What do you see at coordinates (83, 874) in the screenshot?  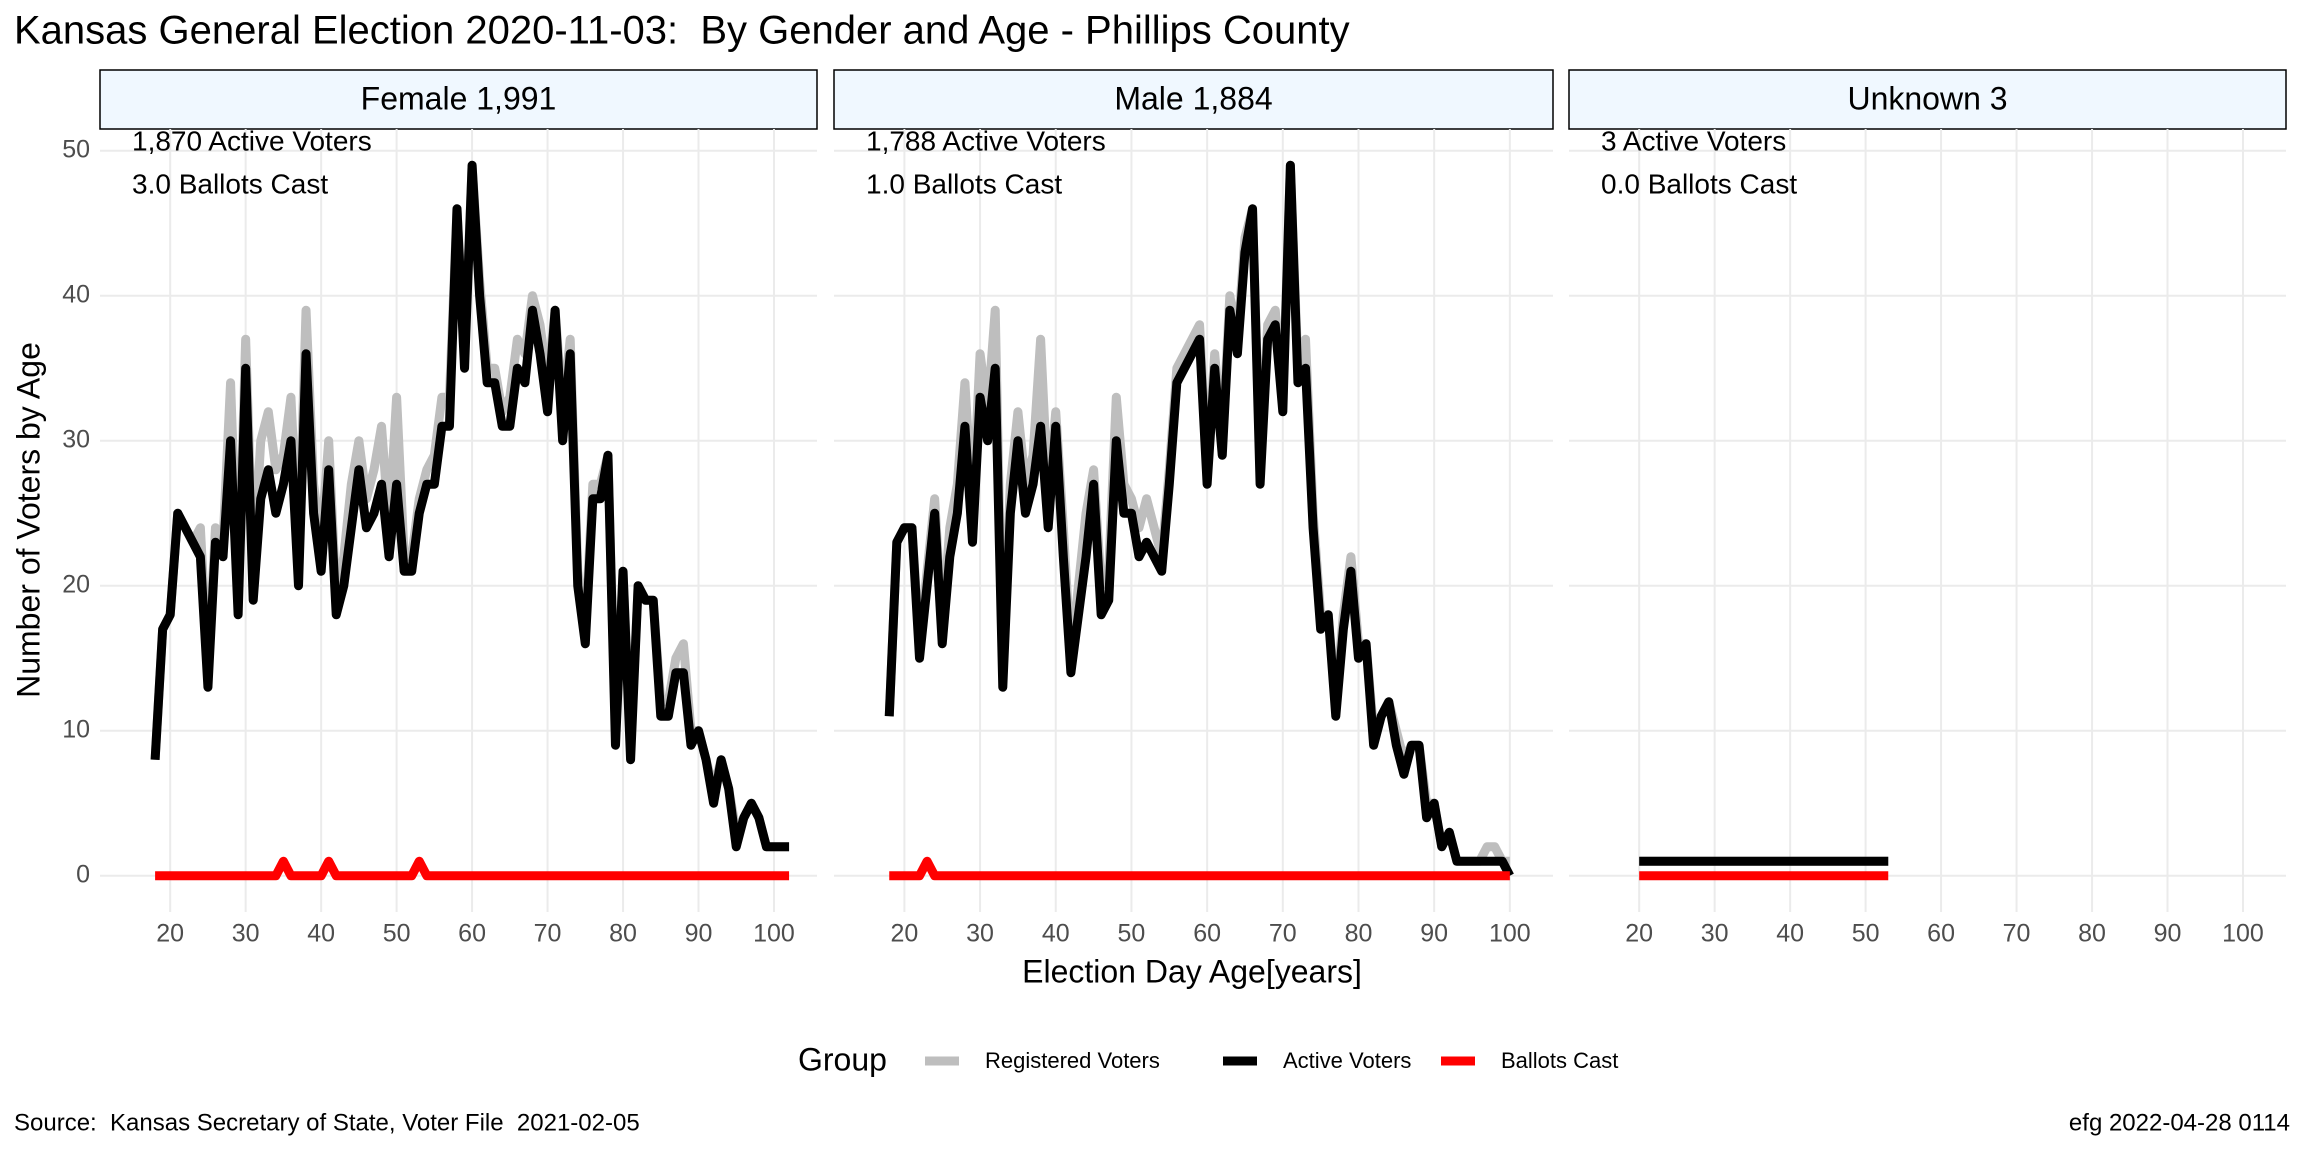 I see `y-tick-label: 0` at bounding box center [83, 874].